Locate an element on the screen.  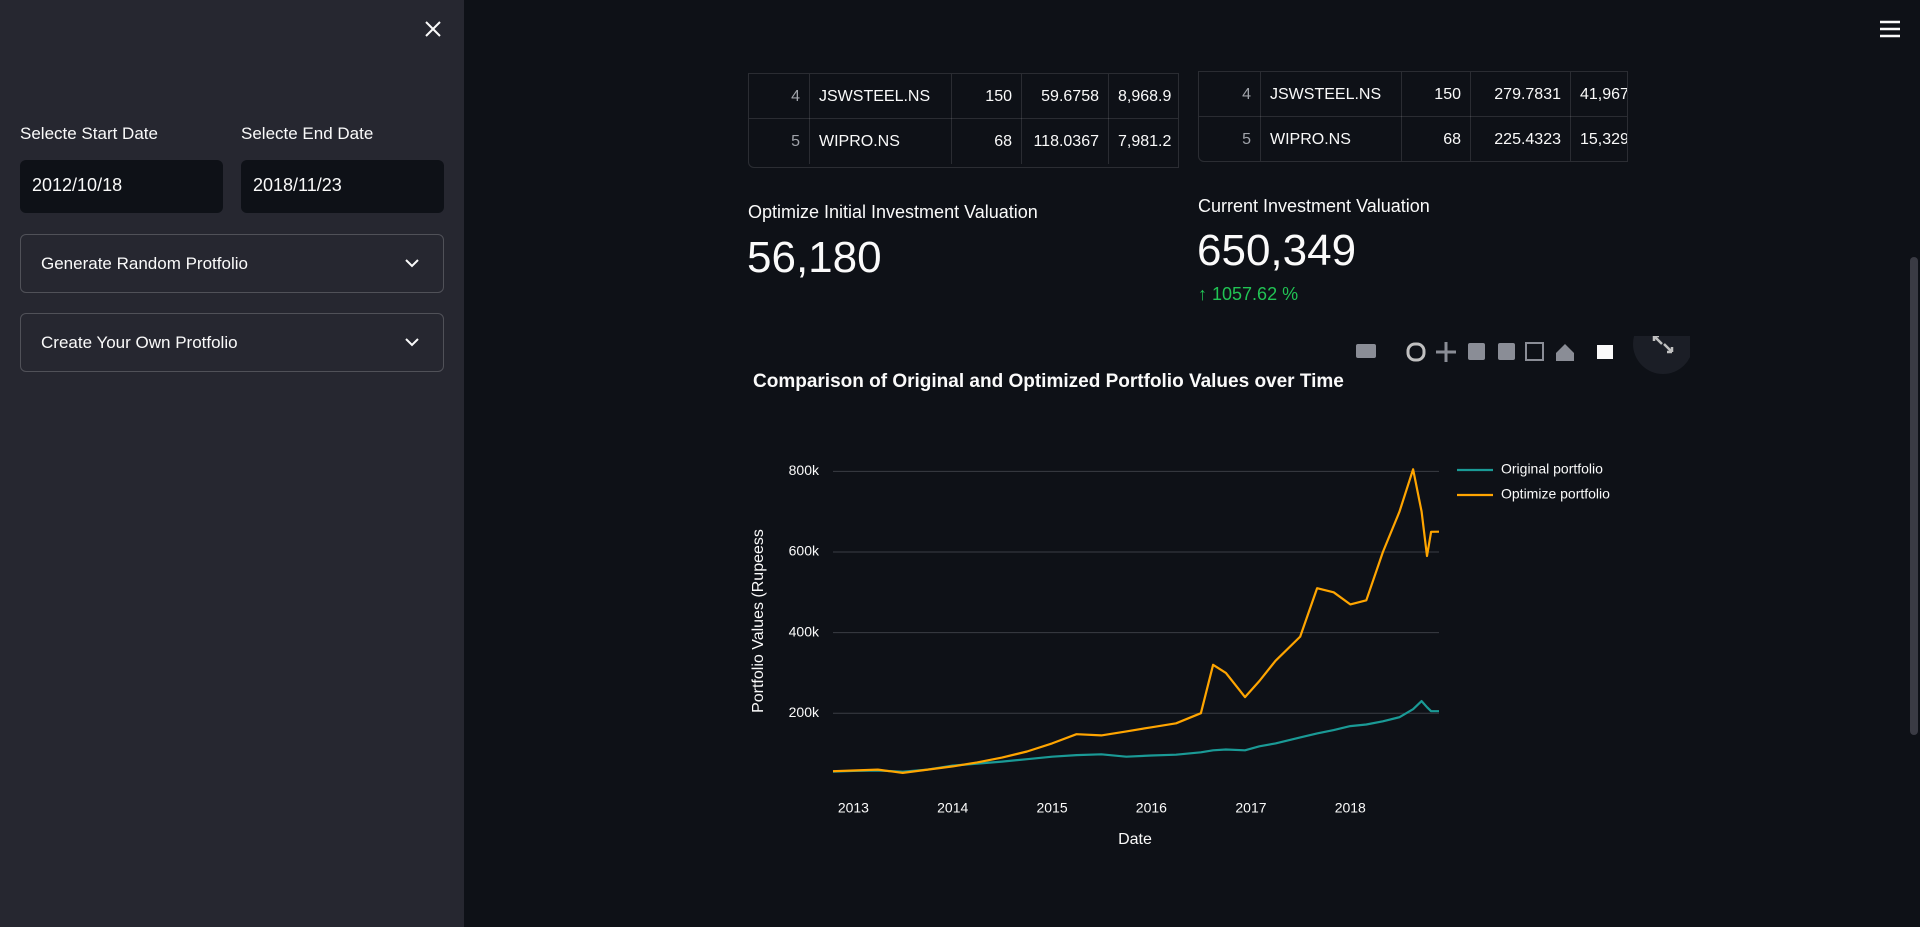
metric-delta: ↑ 1057.62 % is located at coordinates (1248, 294).